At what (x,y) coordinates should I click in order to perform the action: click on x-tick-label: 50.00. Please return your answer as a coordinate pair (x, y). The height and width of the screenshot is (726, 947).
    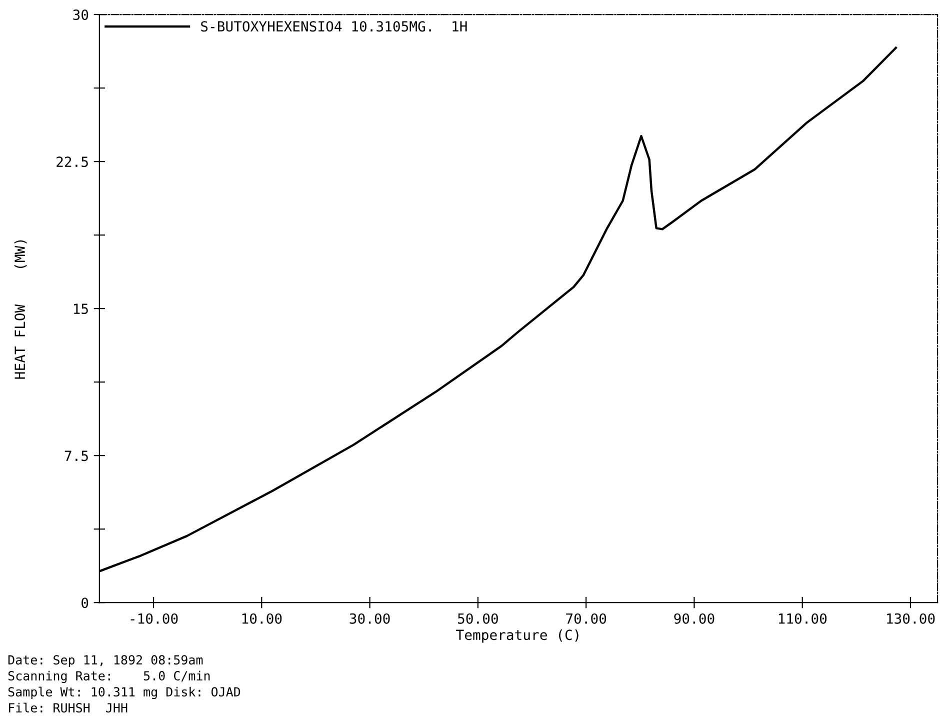
    Looking at the image, I should click on (478, 618).